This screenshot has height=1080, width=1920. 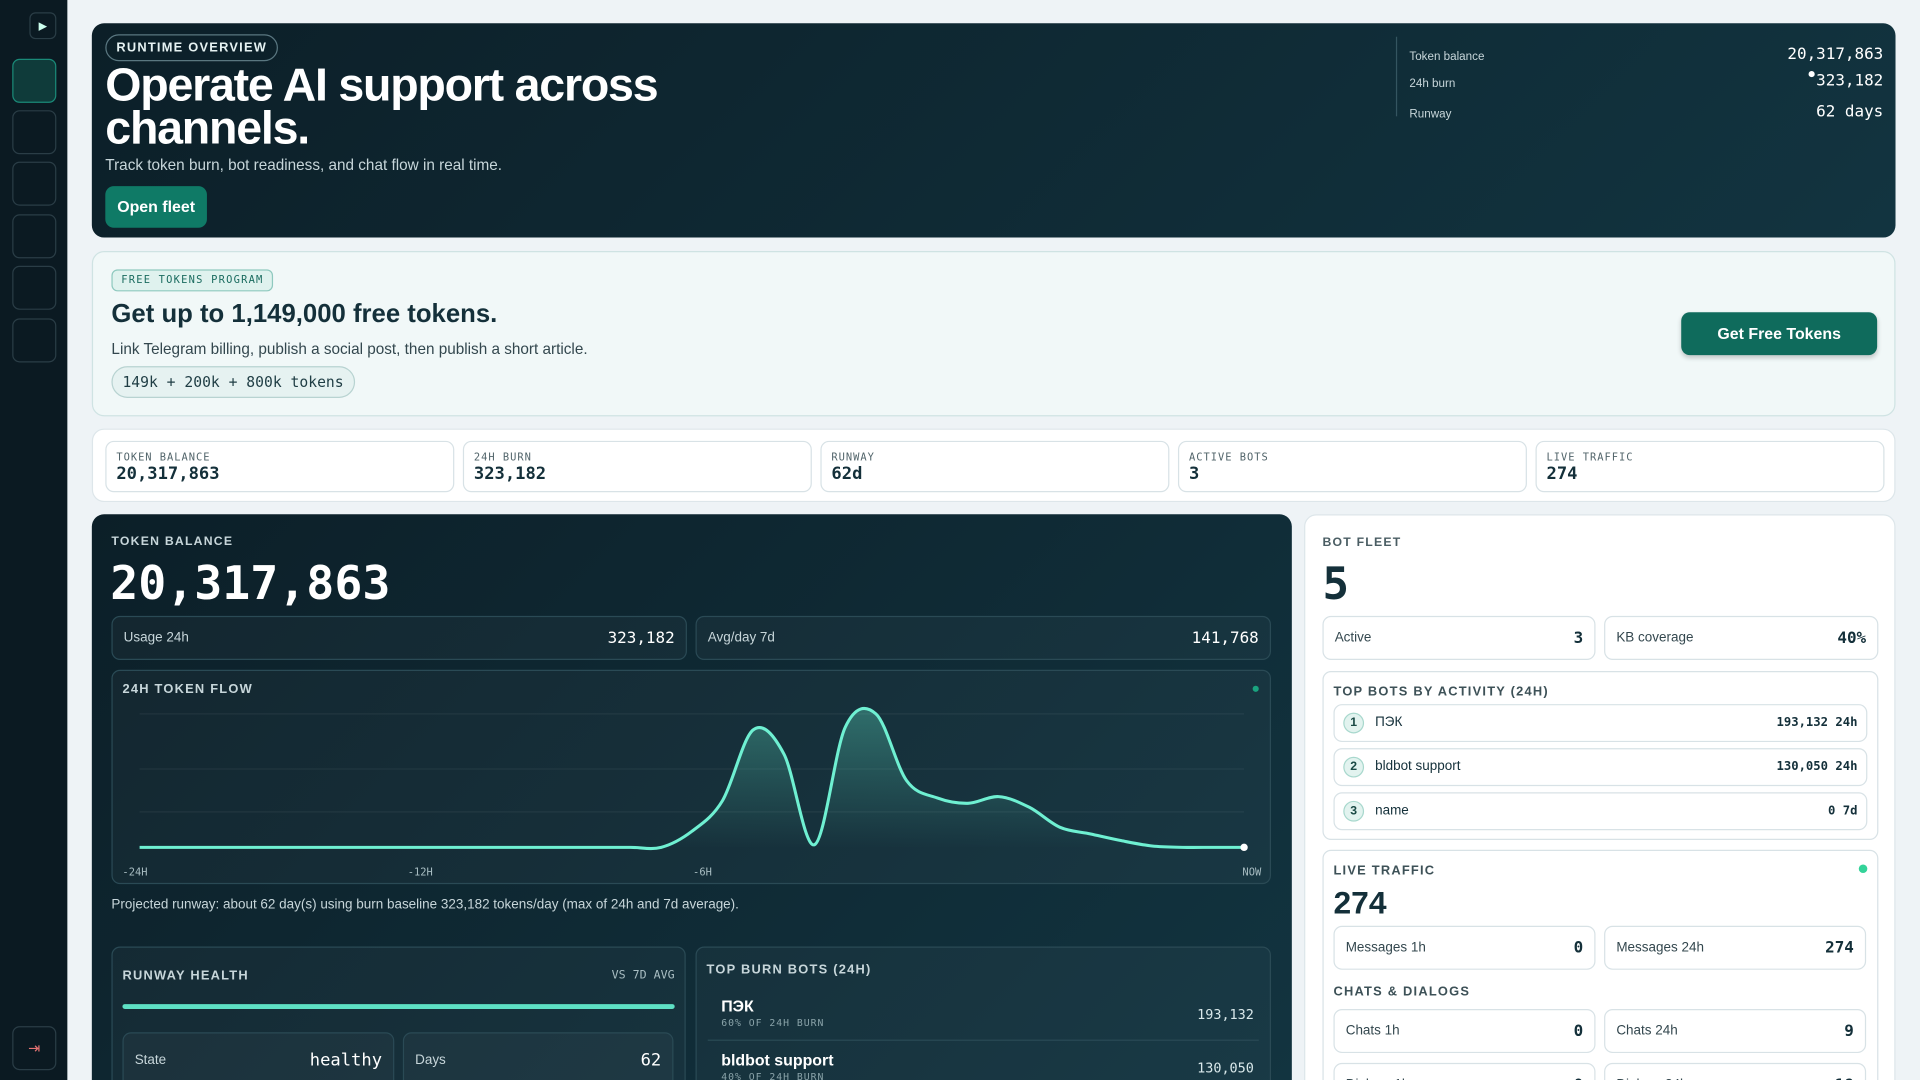 I want to click on kpi-value: 274, so click(x=1562, y=474).